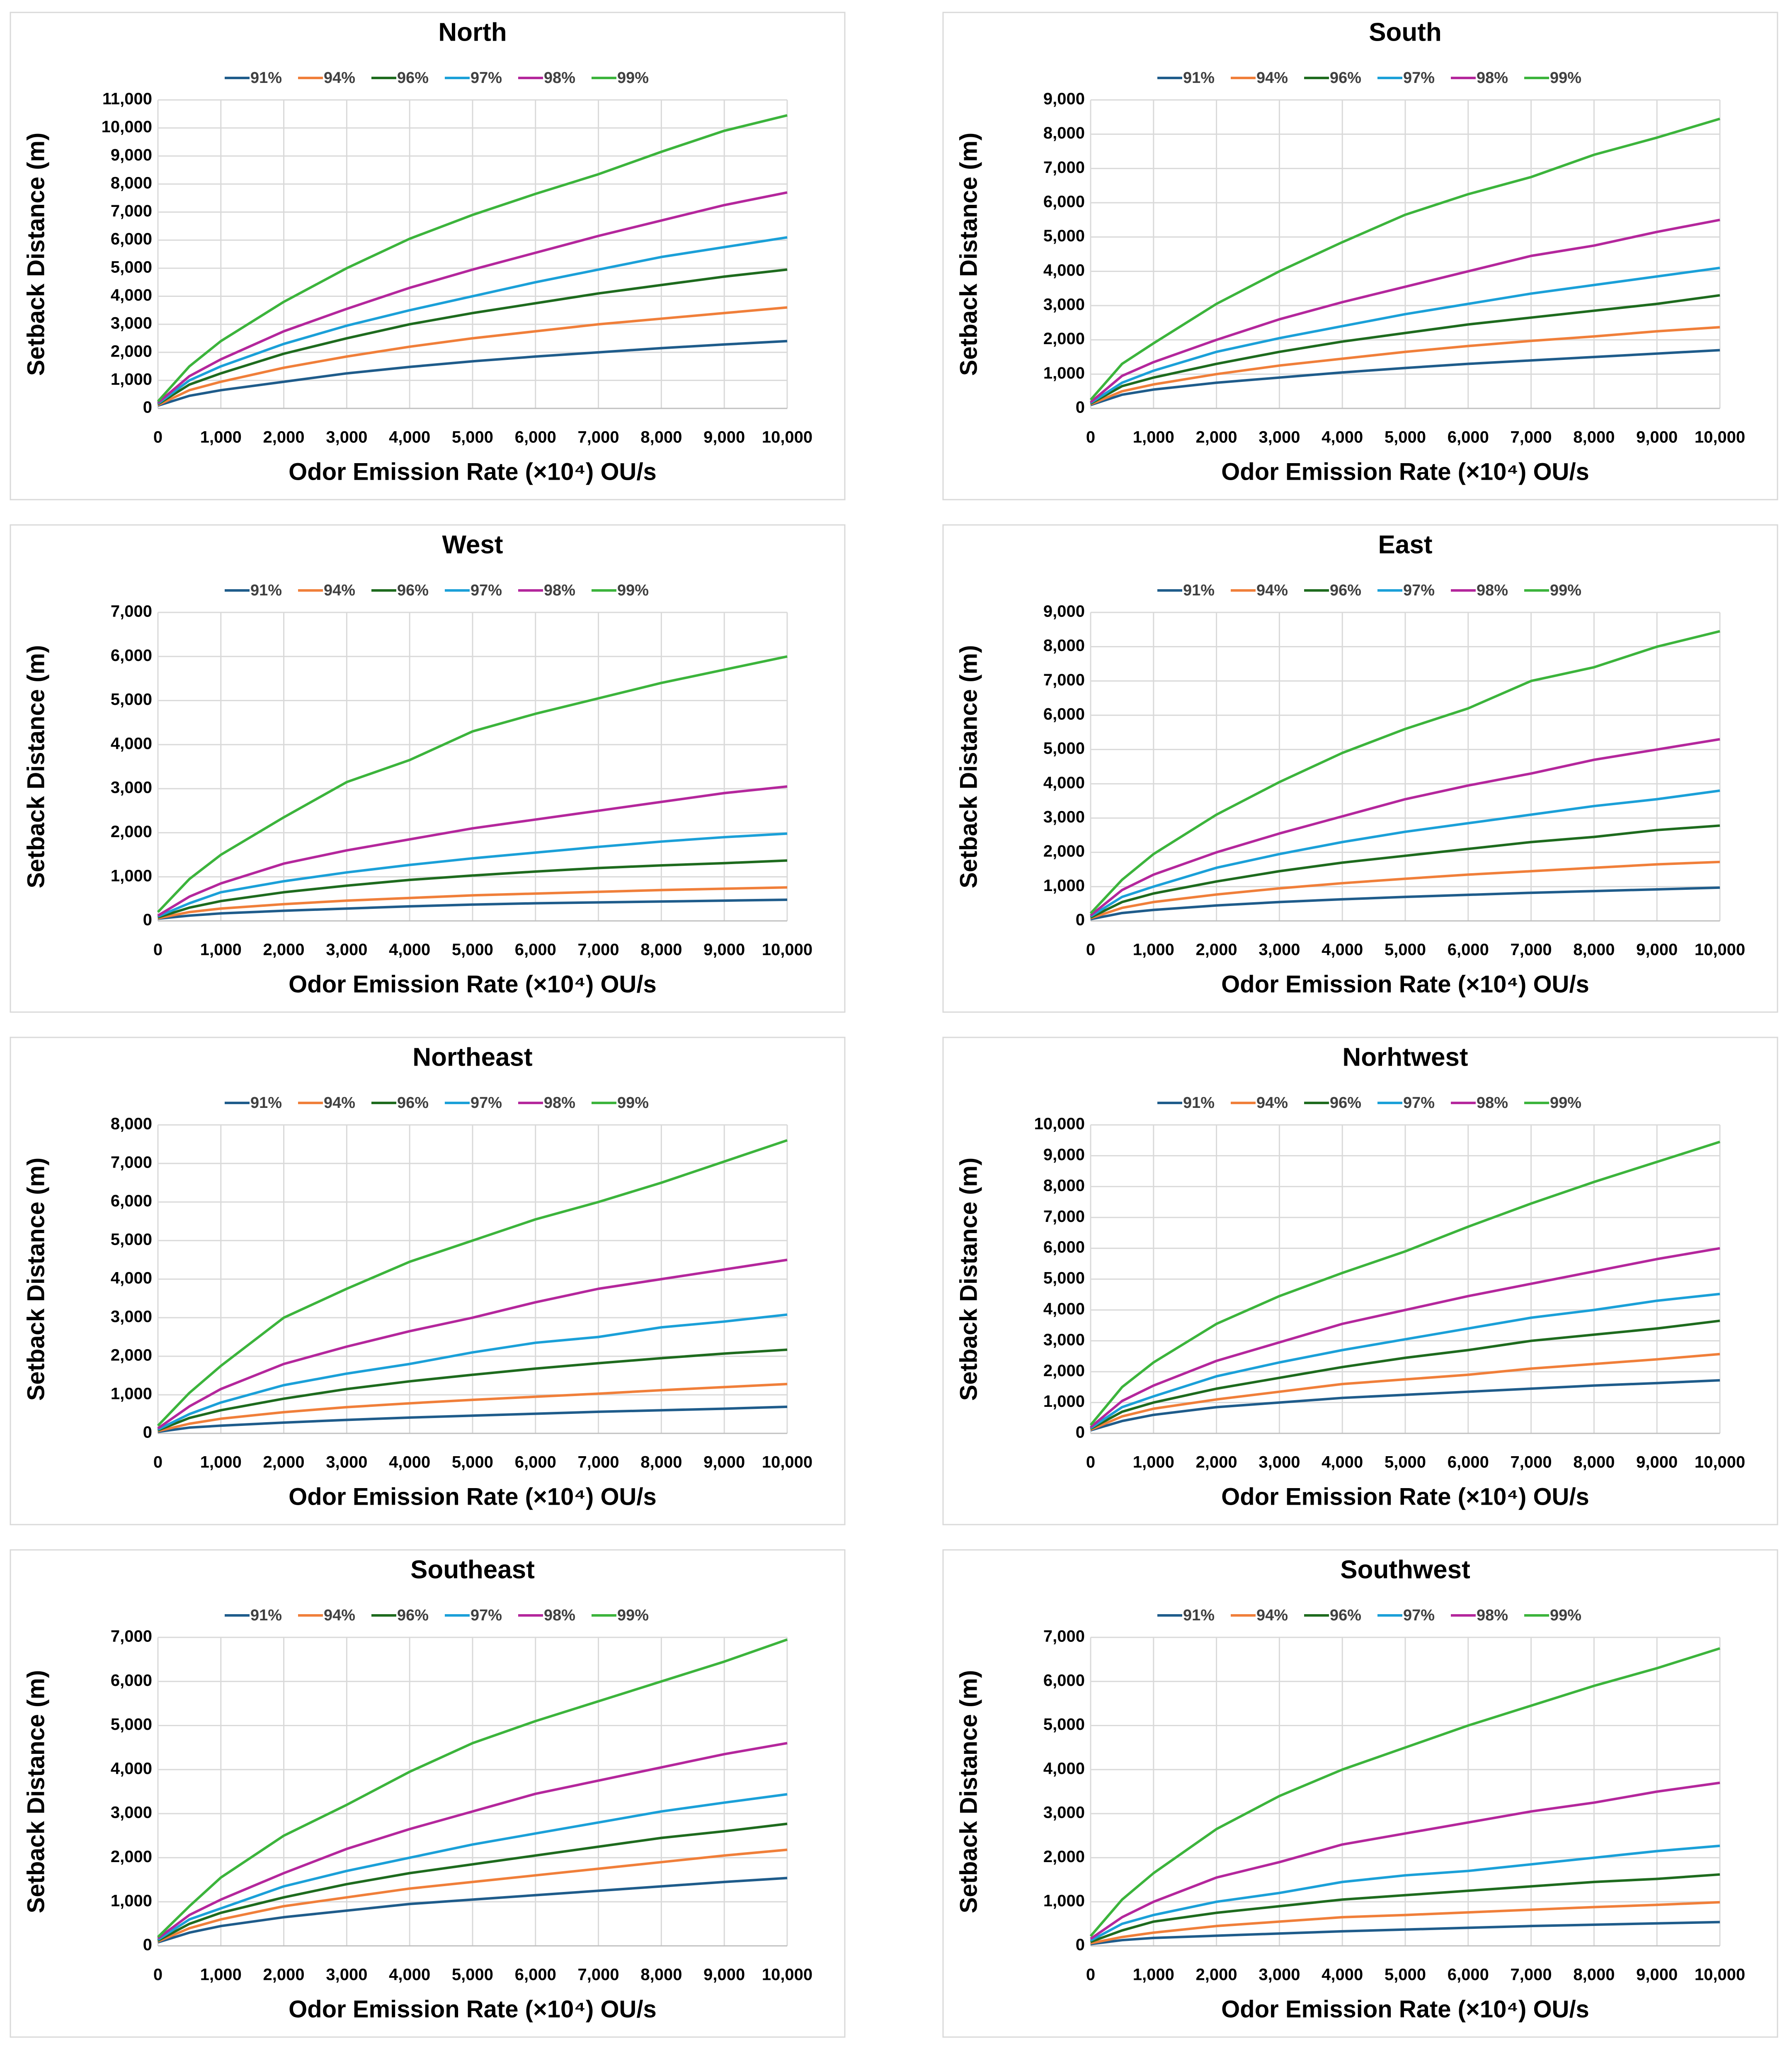  Describe the element at coordinates (1216, 1462) in the screenshot. I see `x-tick-label: 2,000` at that location.